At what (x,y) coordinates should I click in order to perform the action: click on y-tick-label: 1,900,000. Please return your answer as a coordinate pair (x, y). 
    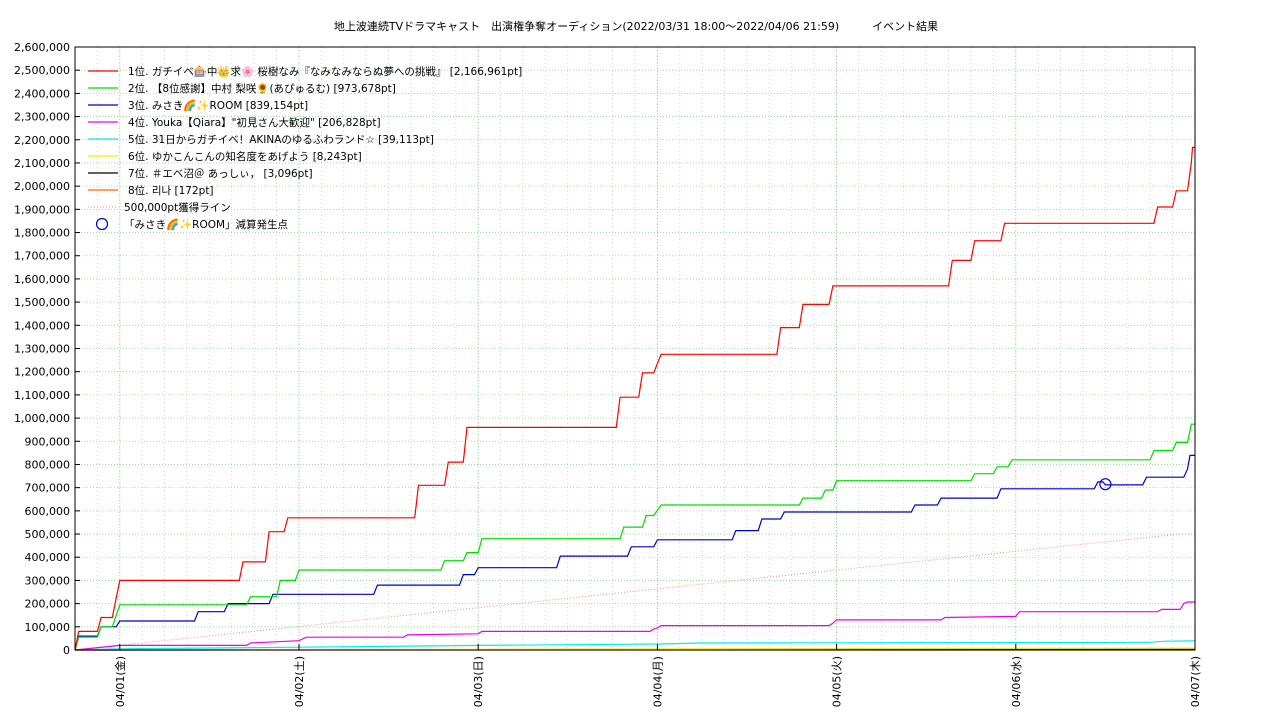
    Looking at the image, I should click on (42, 209).